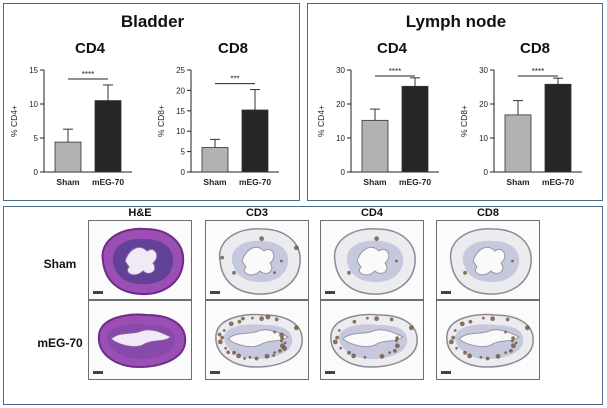 The height and width of the screenshot is (408, 607). What do you see at coordinates (152, 21) in the screenshot?
I see `bladder-title: Bladder` at bounding box center [152, 21].